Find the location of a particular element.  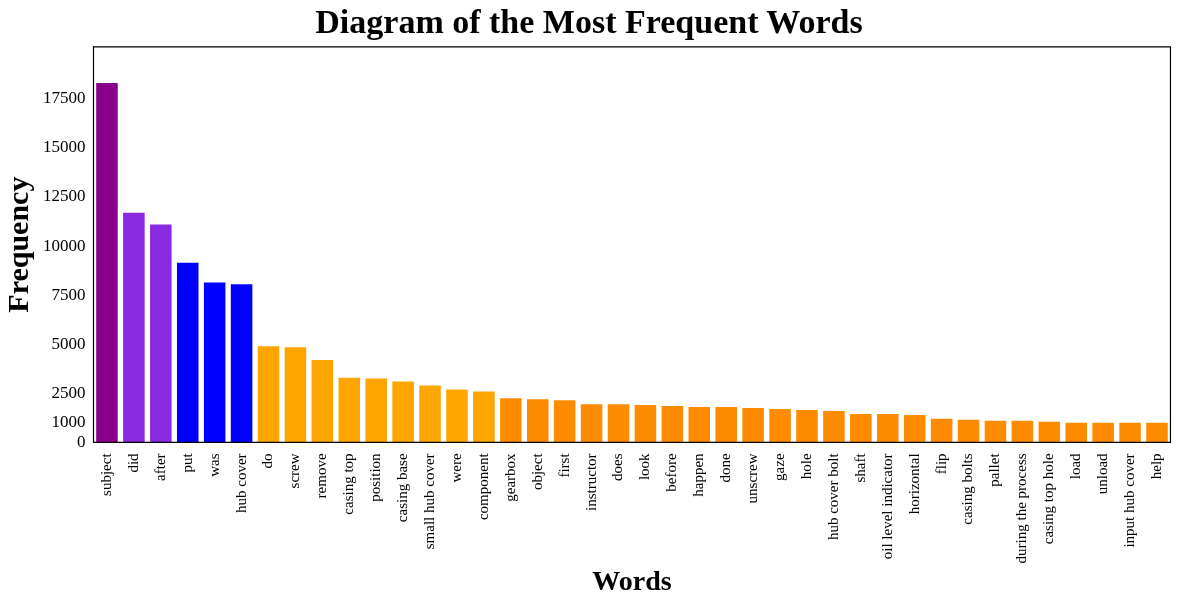

y-tick-label: 5000 is located at coordinates (68, 343).